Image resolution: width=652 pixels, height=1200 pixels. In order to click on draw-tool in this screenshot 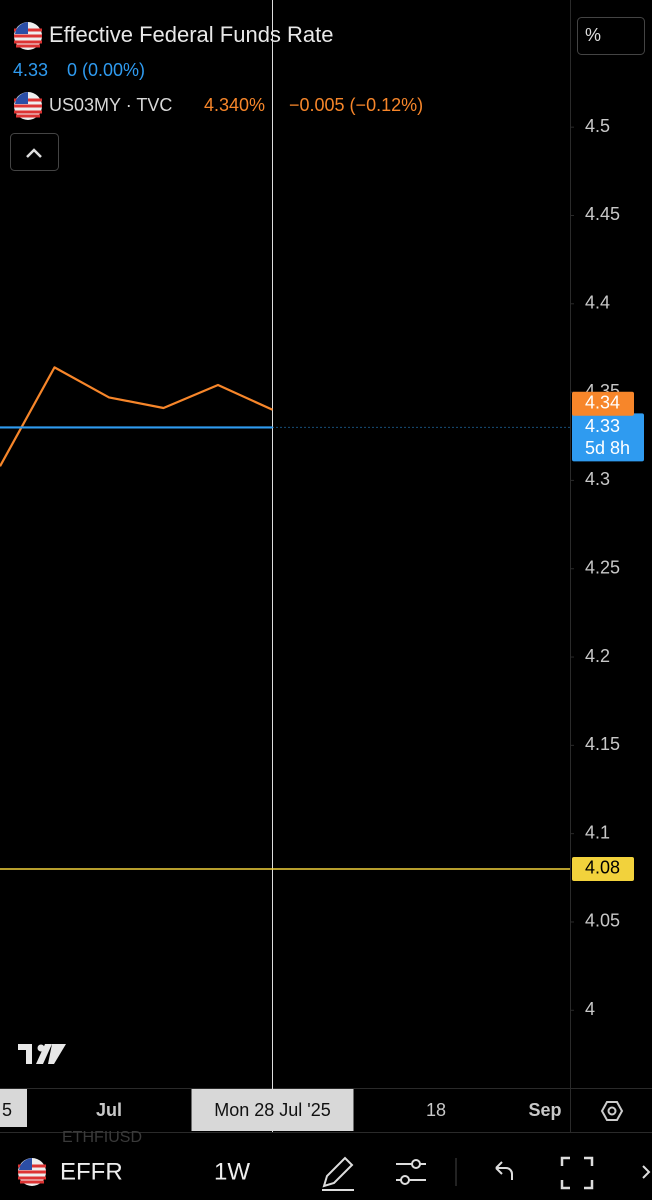, I will do `click(338, 1173)`.